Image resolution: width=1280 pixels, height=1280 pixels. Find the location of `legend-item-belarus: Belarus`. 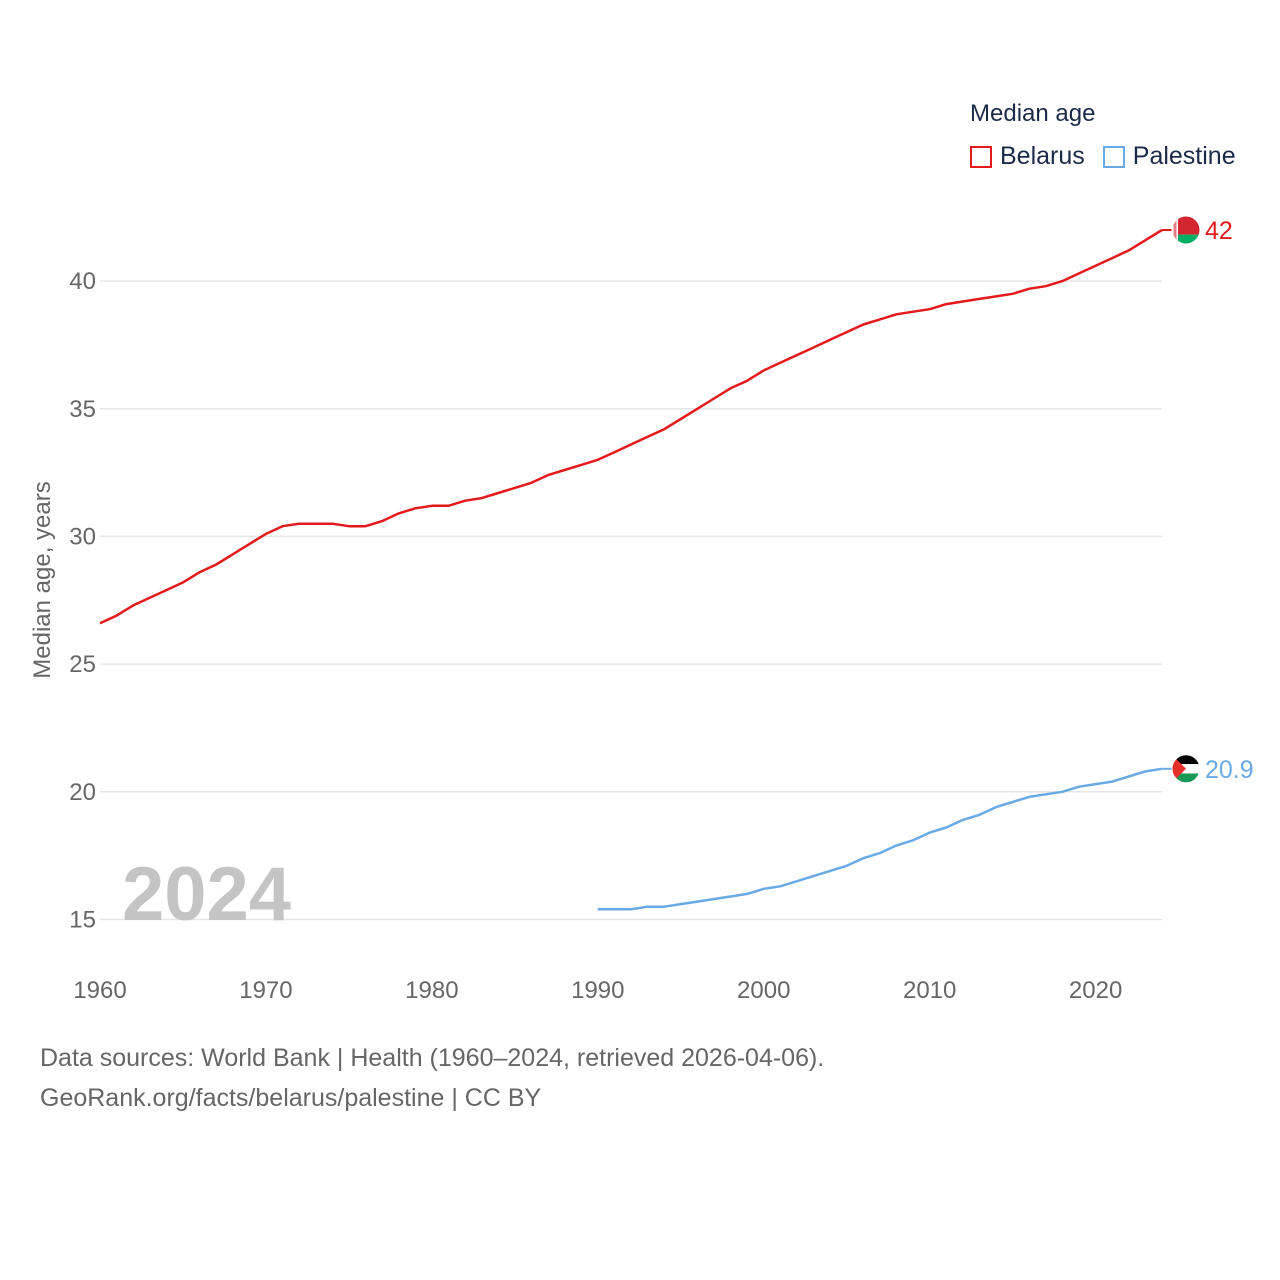

legend-item-belarus: Belarus is located at coordinates (1027, 156).